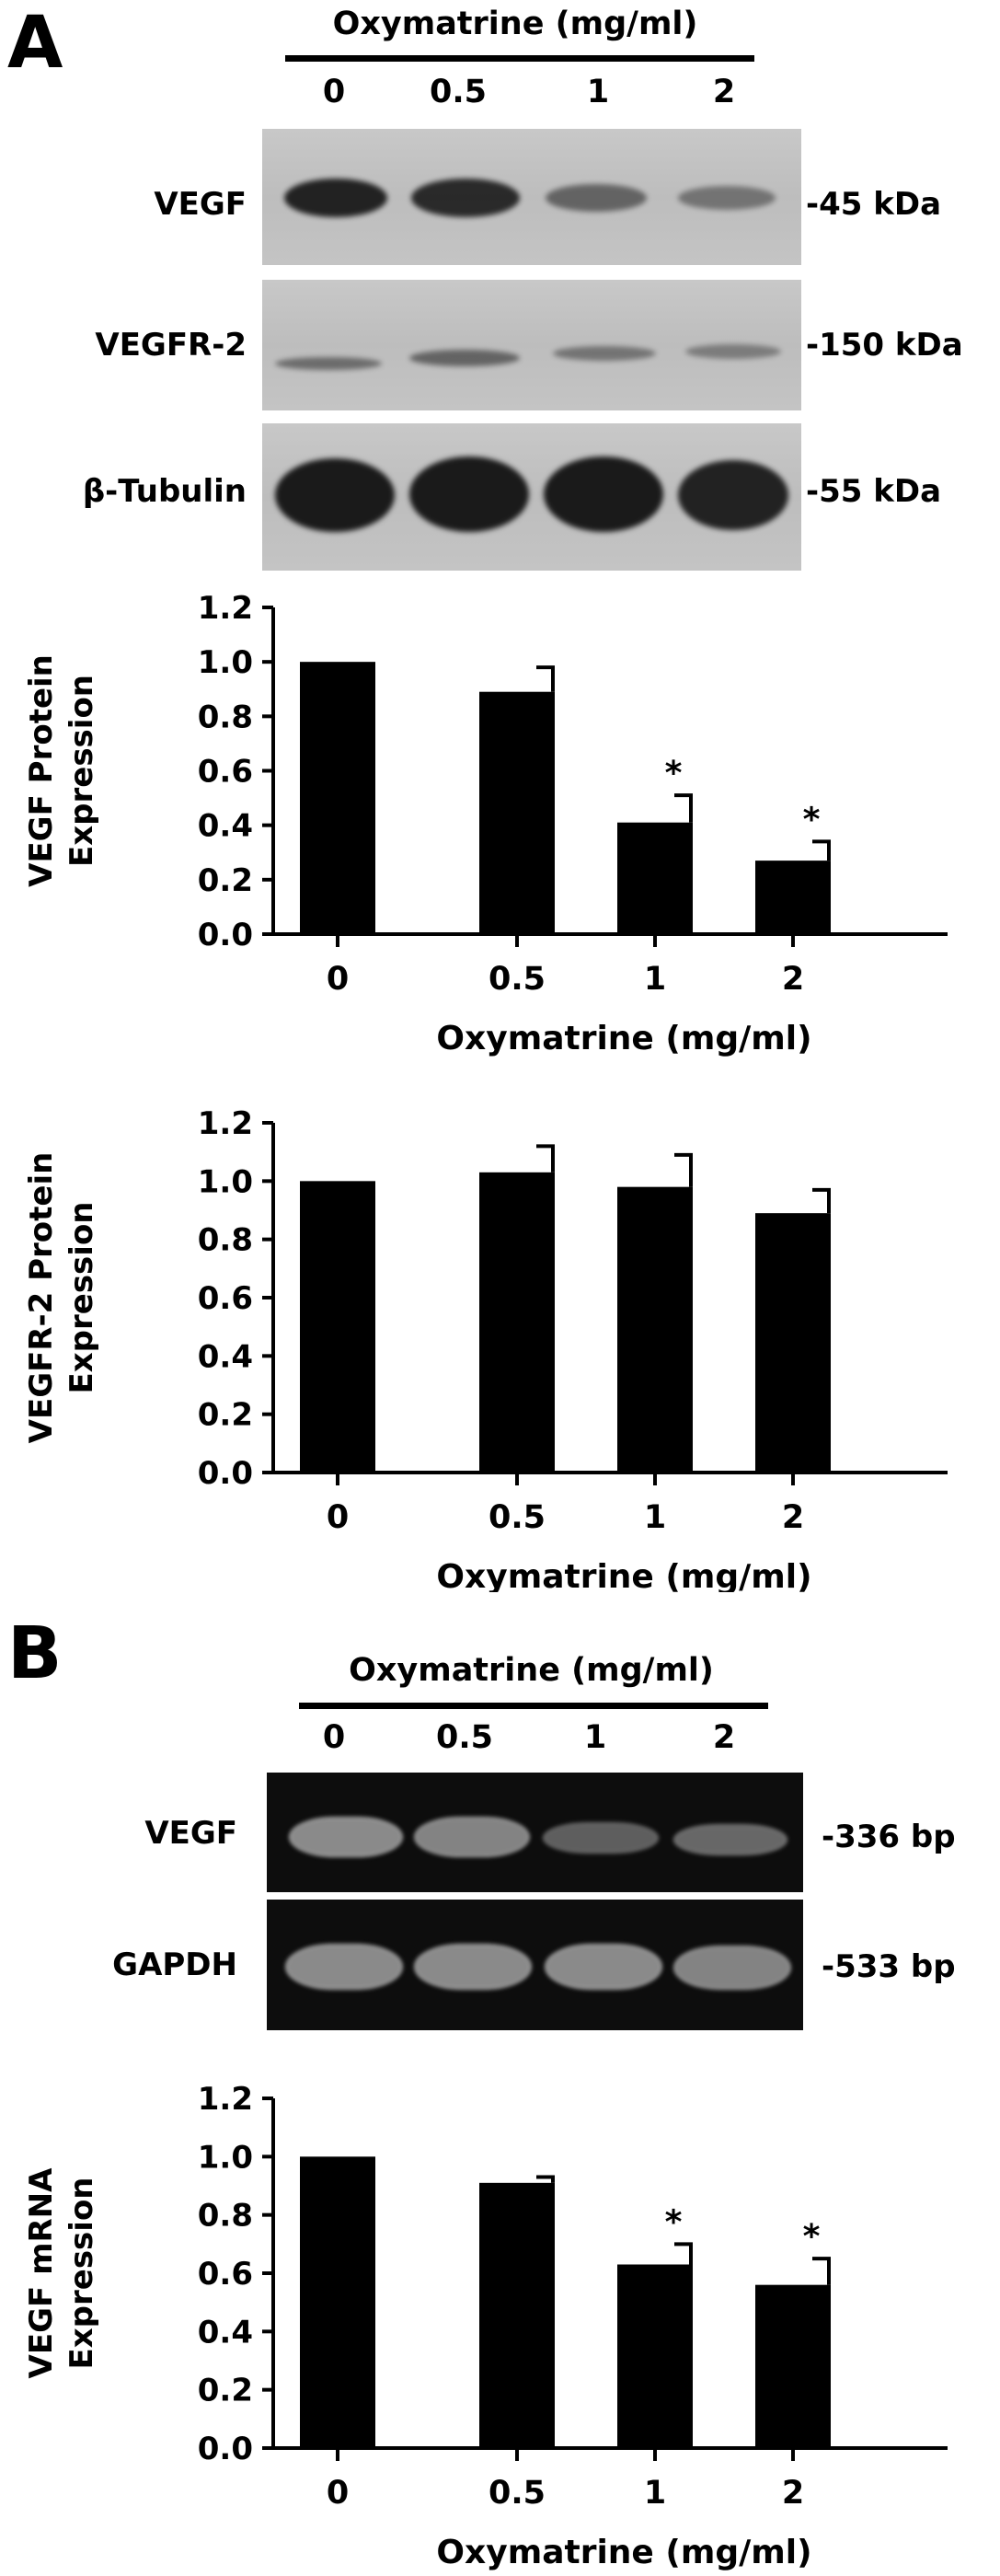 This screenshot has height=2576, width=1000. What do you see at coordinates (531, 197) in the screenshot?
I see `blot-vegf` at bounding box center [531, 197].